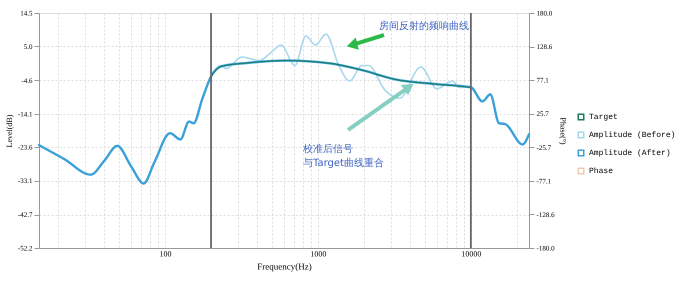  What do you see at coordinates (563, 131) in the screenshot?
I see `y2-axis-title: Phase(°)` at bounding box center [563, 131].